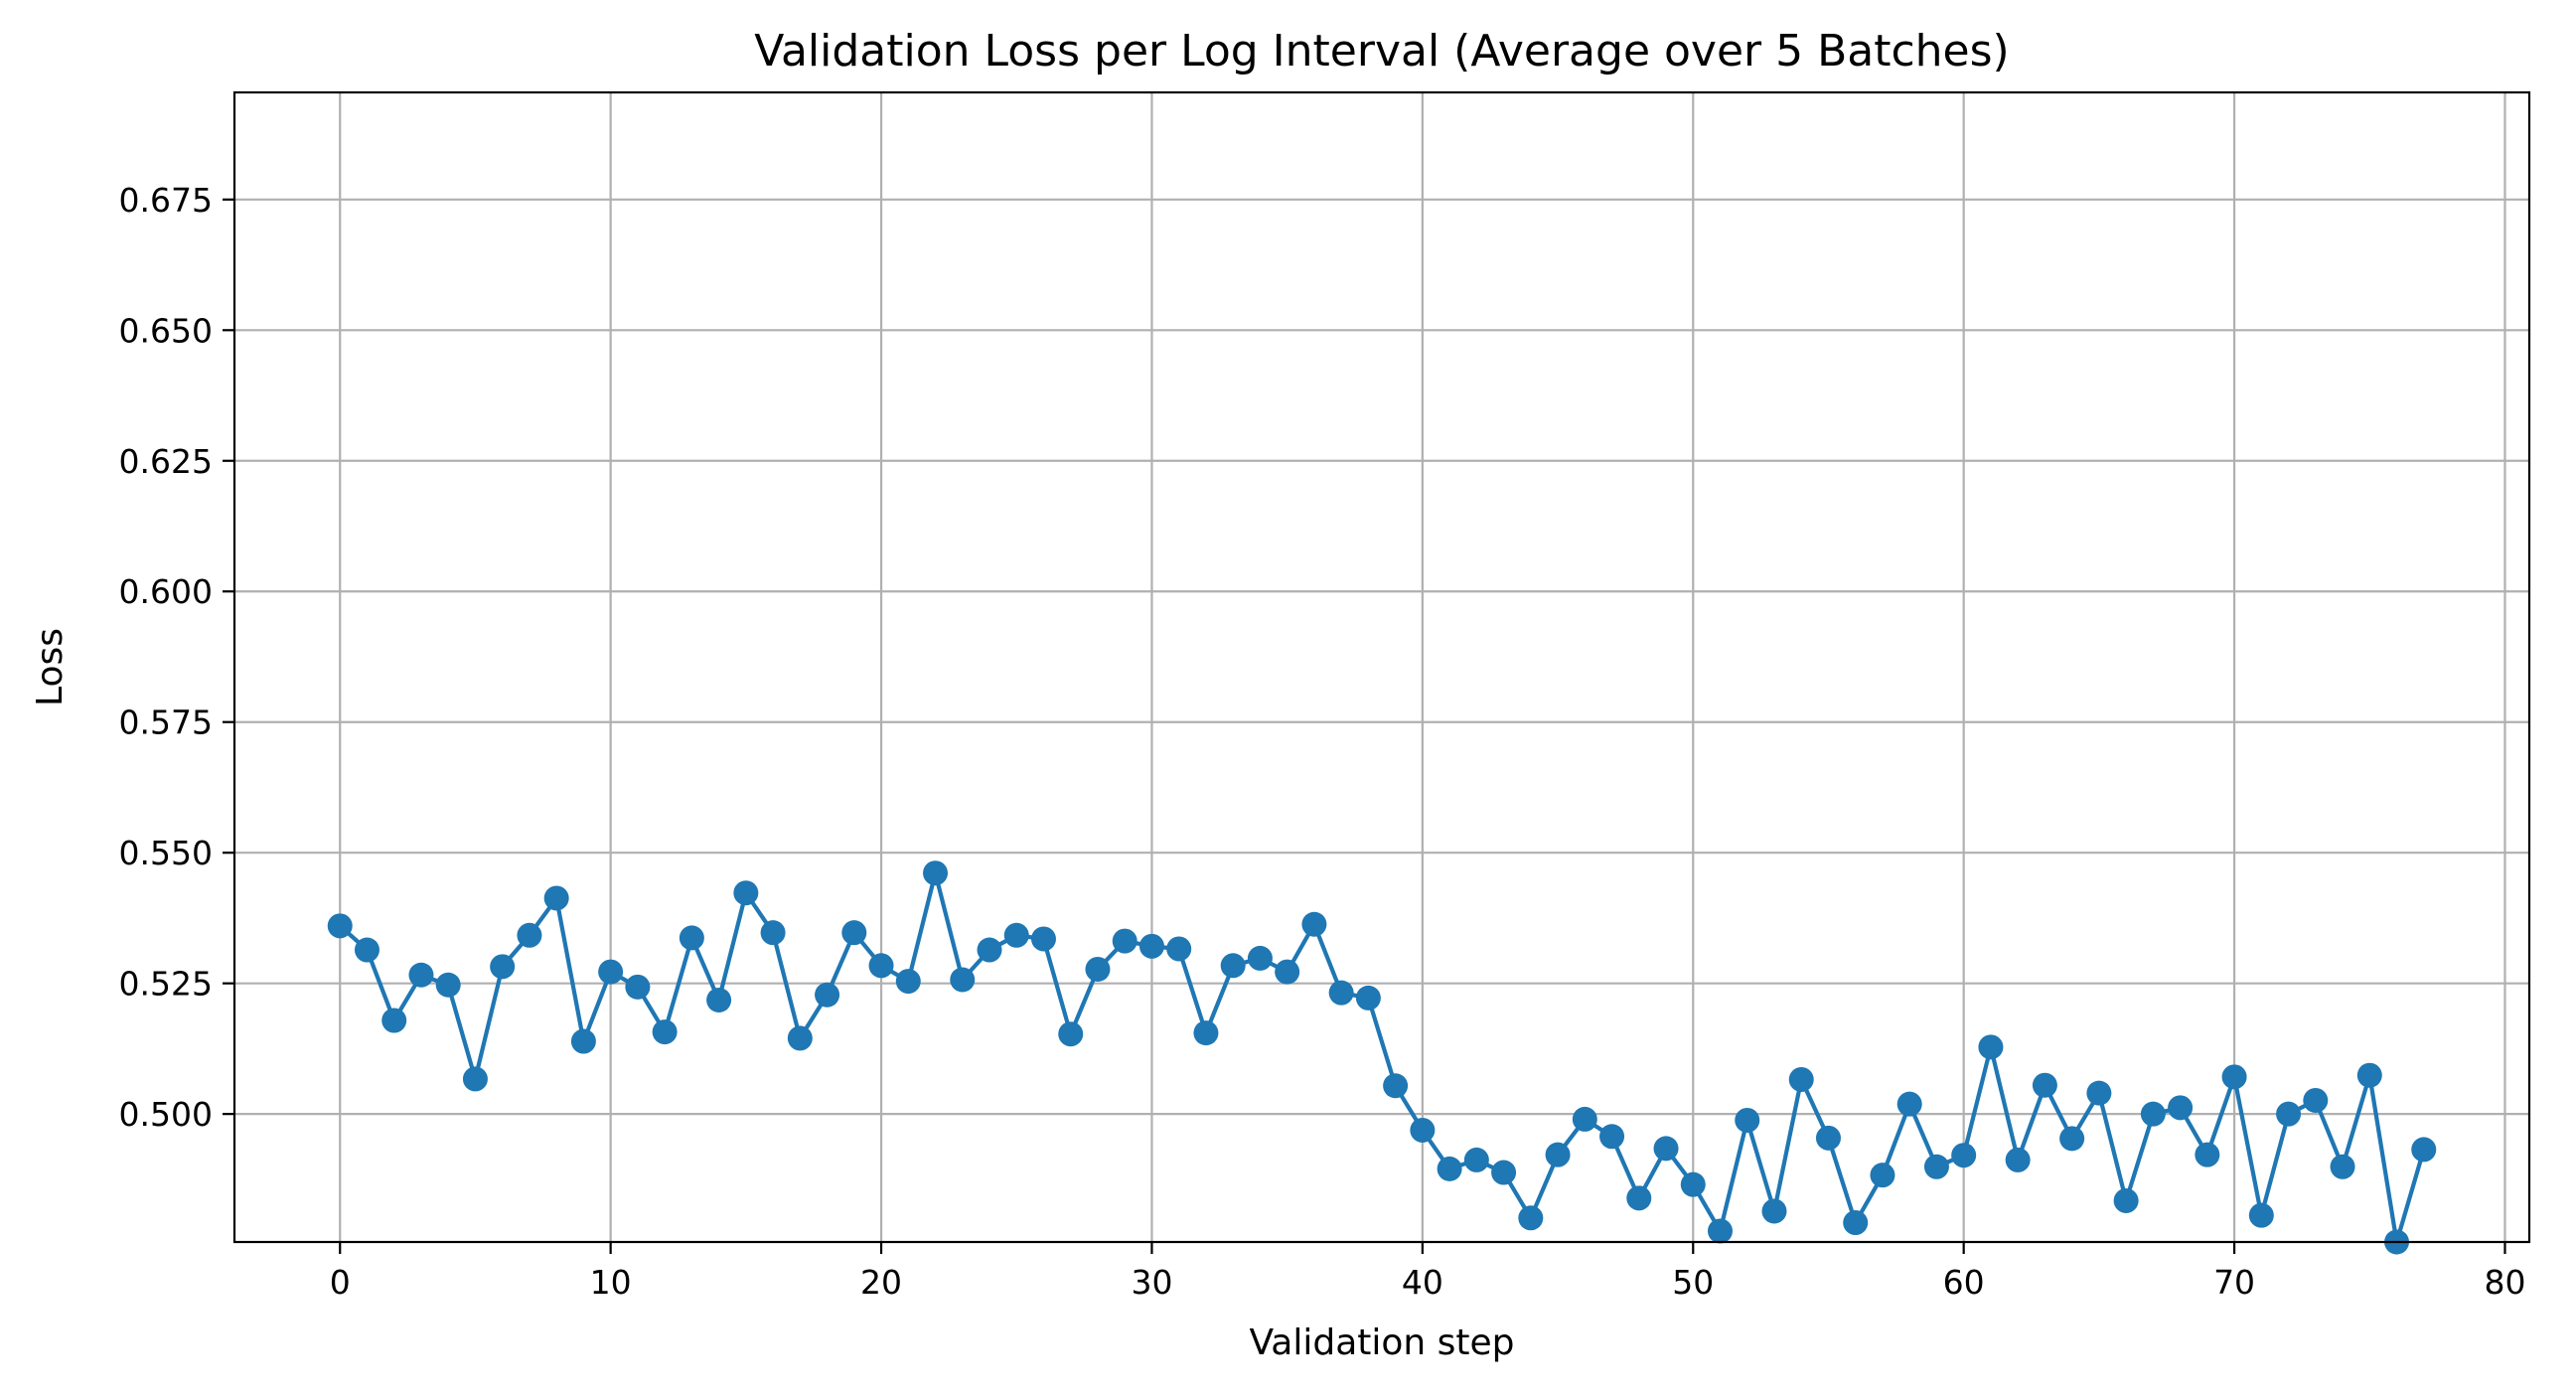 This screenshot has height=1399, width=2576. What do you see at coordinates (1693, 1282) in the screenshot?
I see `x-tick-label: 50` at bounding box center [1693, 1282].